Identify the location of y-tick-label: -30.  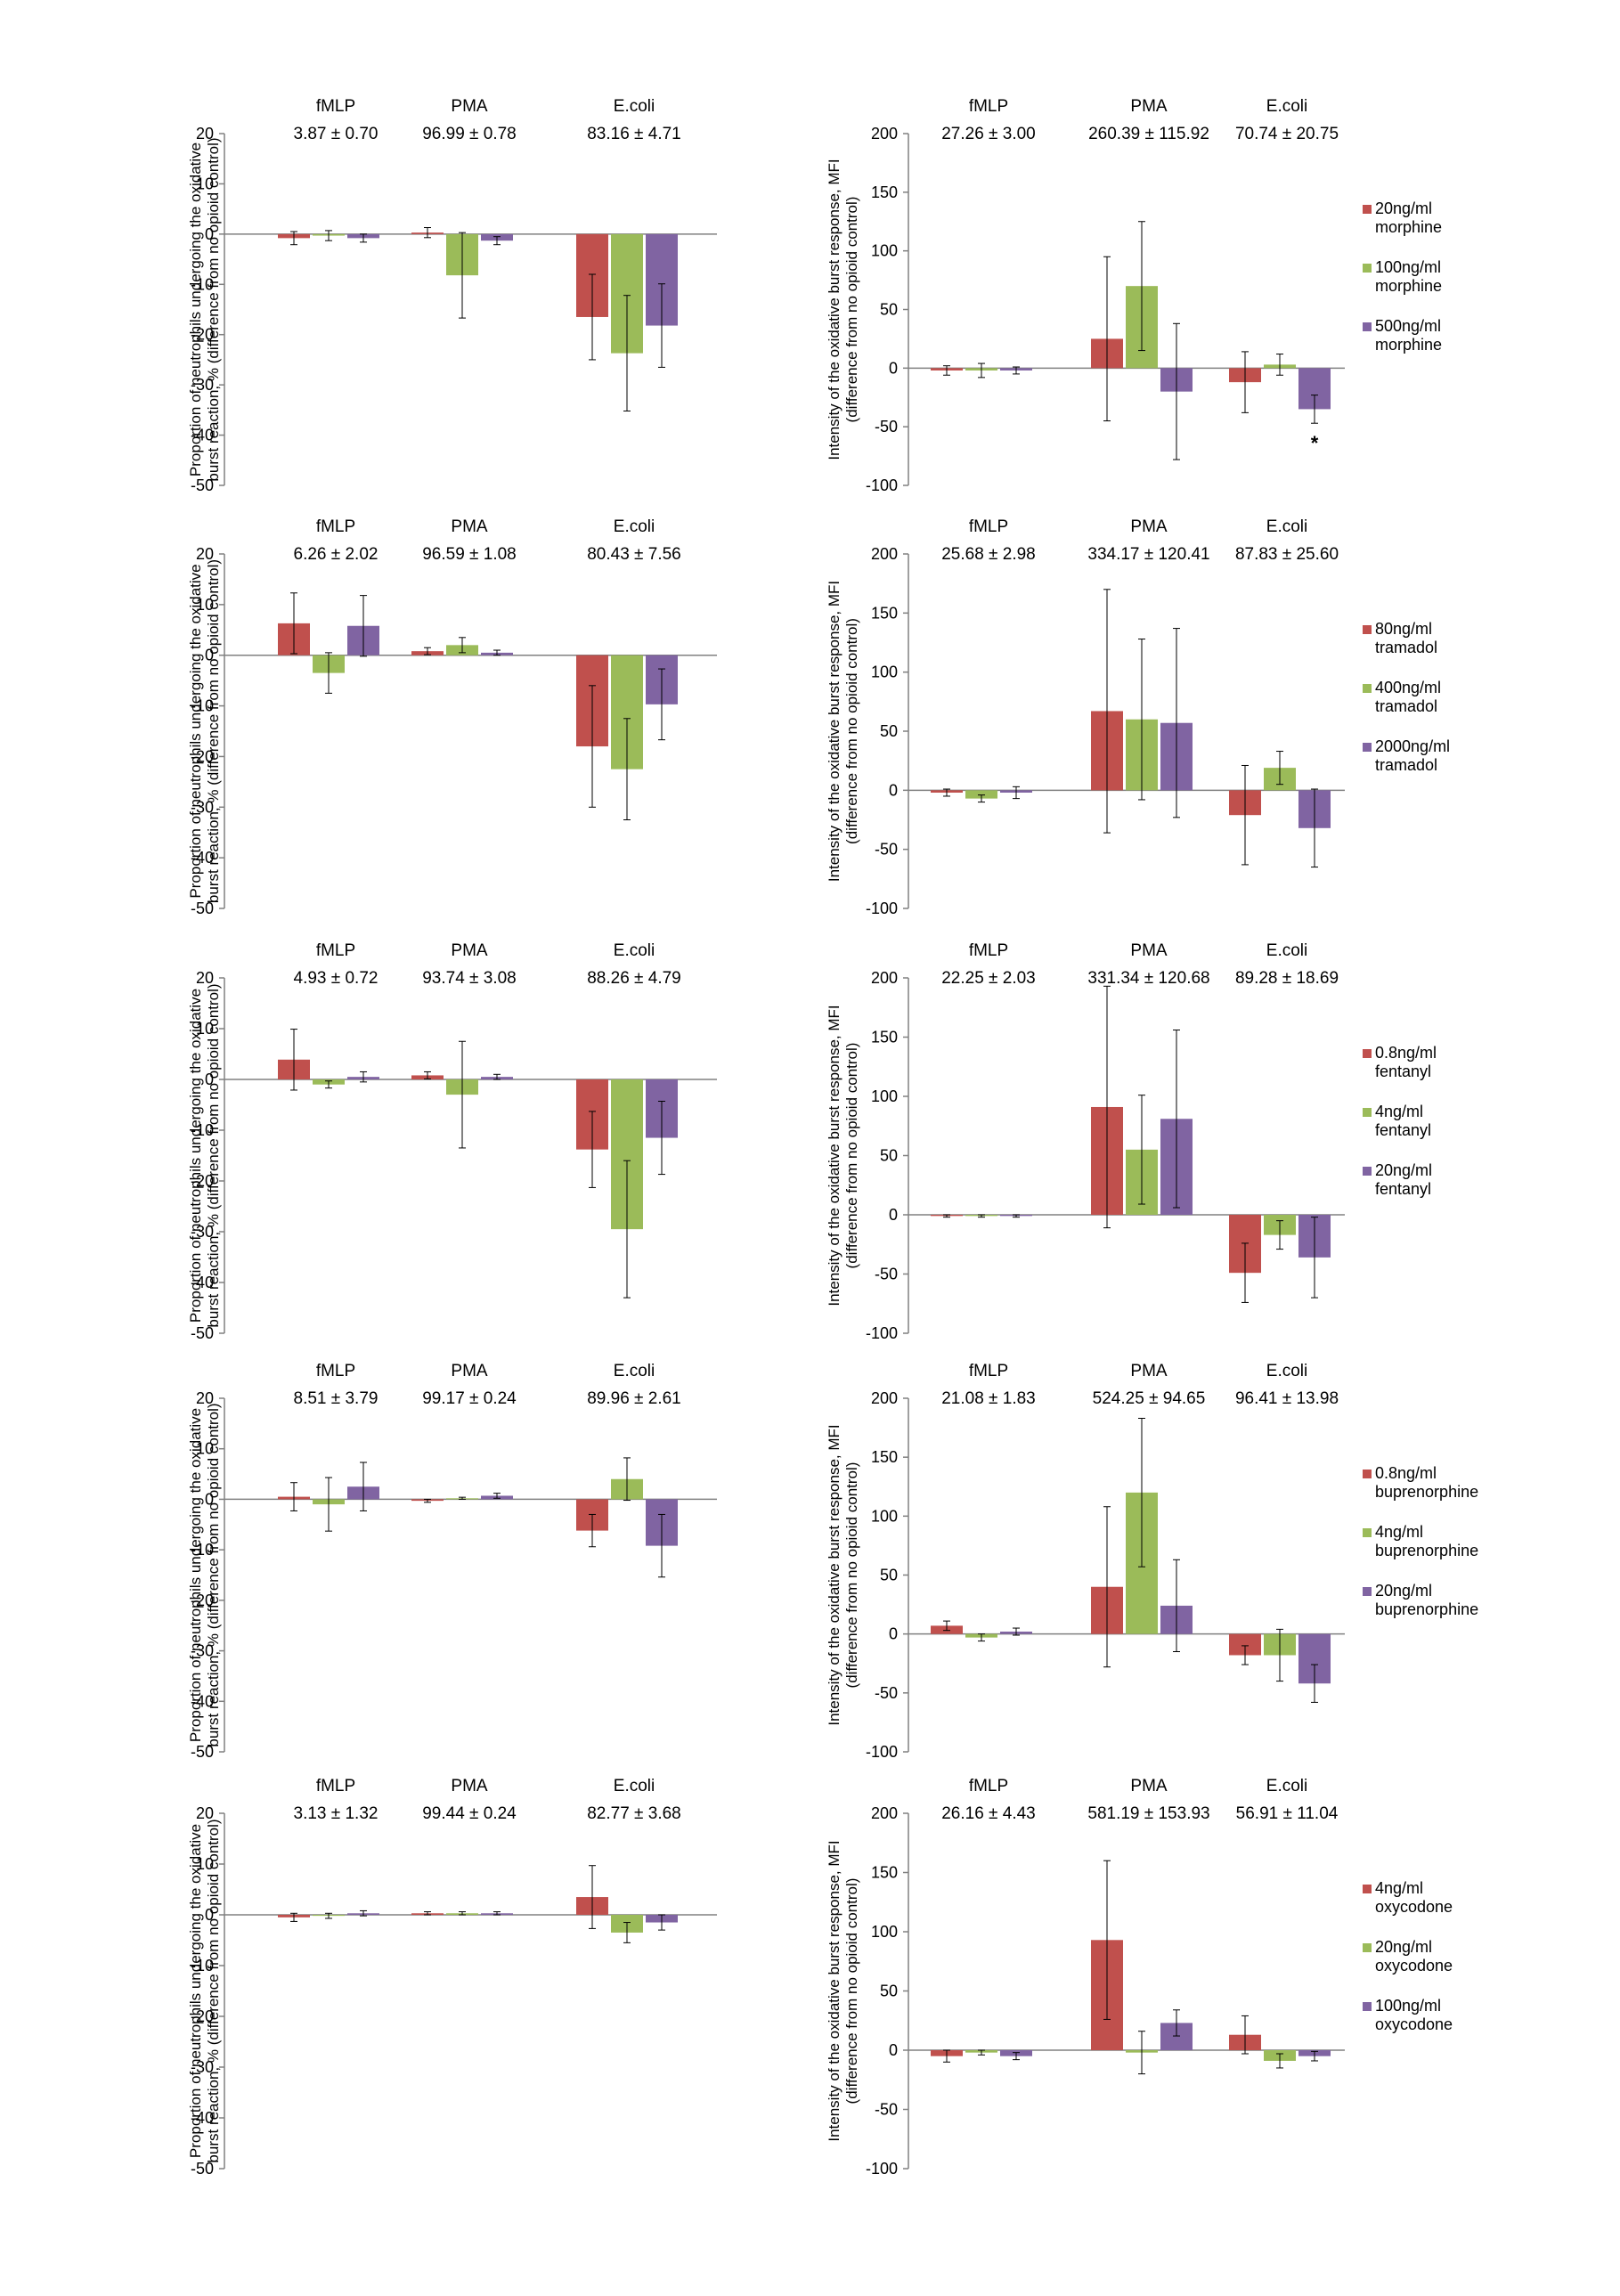
(202, 385).